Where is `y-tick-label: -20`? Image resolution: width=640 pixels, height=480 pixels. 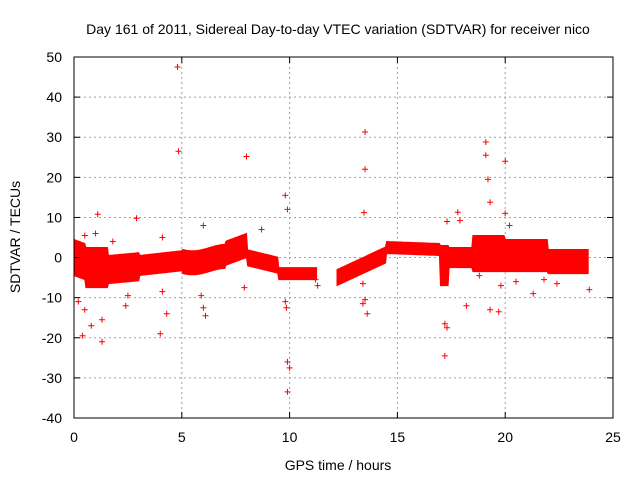
y-tick-label: -20 is located at coordinates (52, 338).